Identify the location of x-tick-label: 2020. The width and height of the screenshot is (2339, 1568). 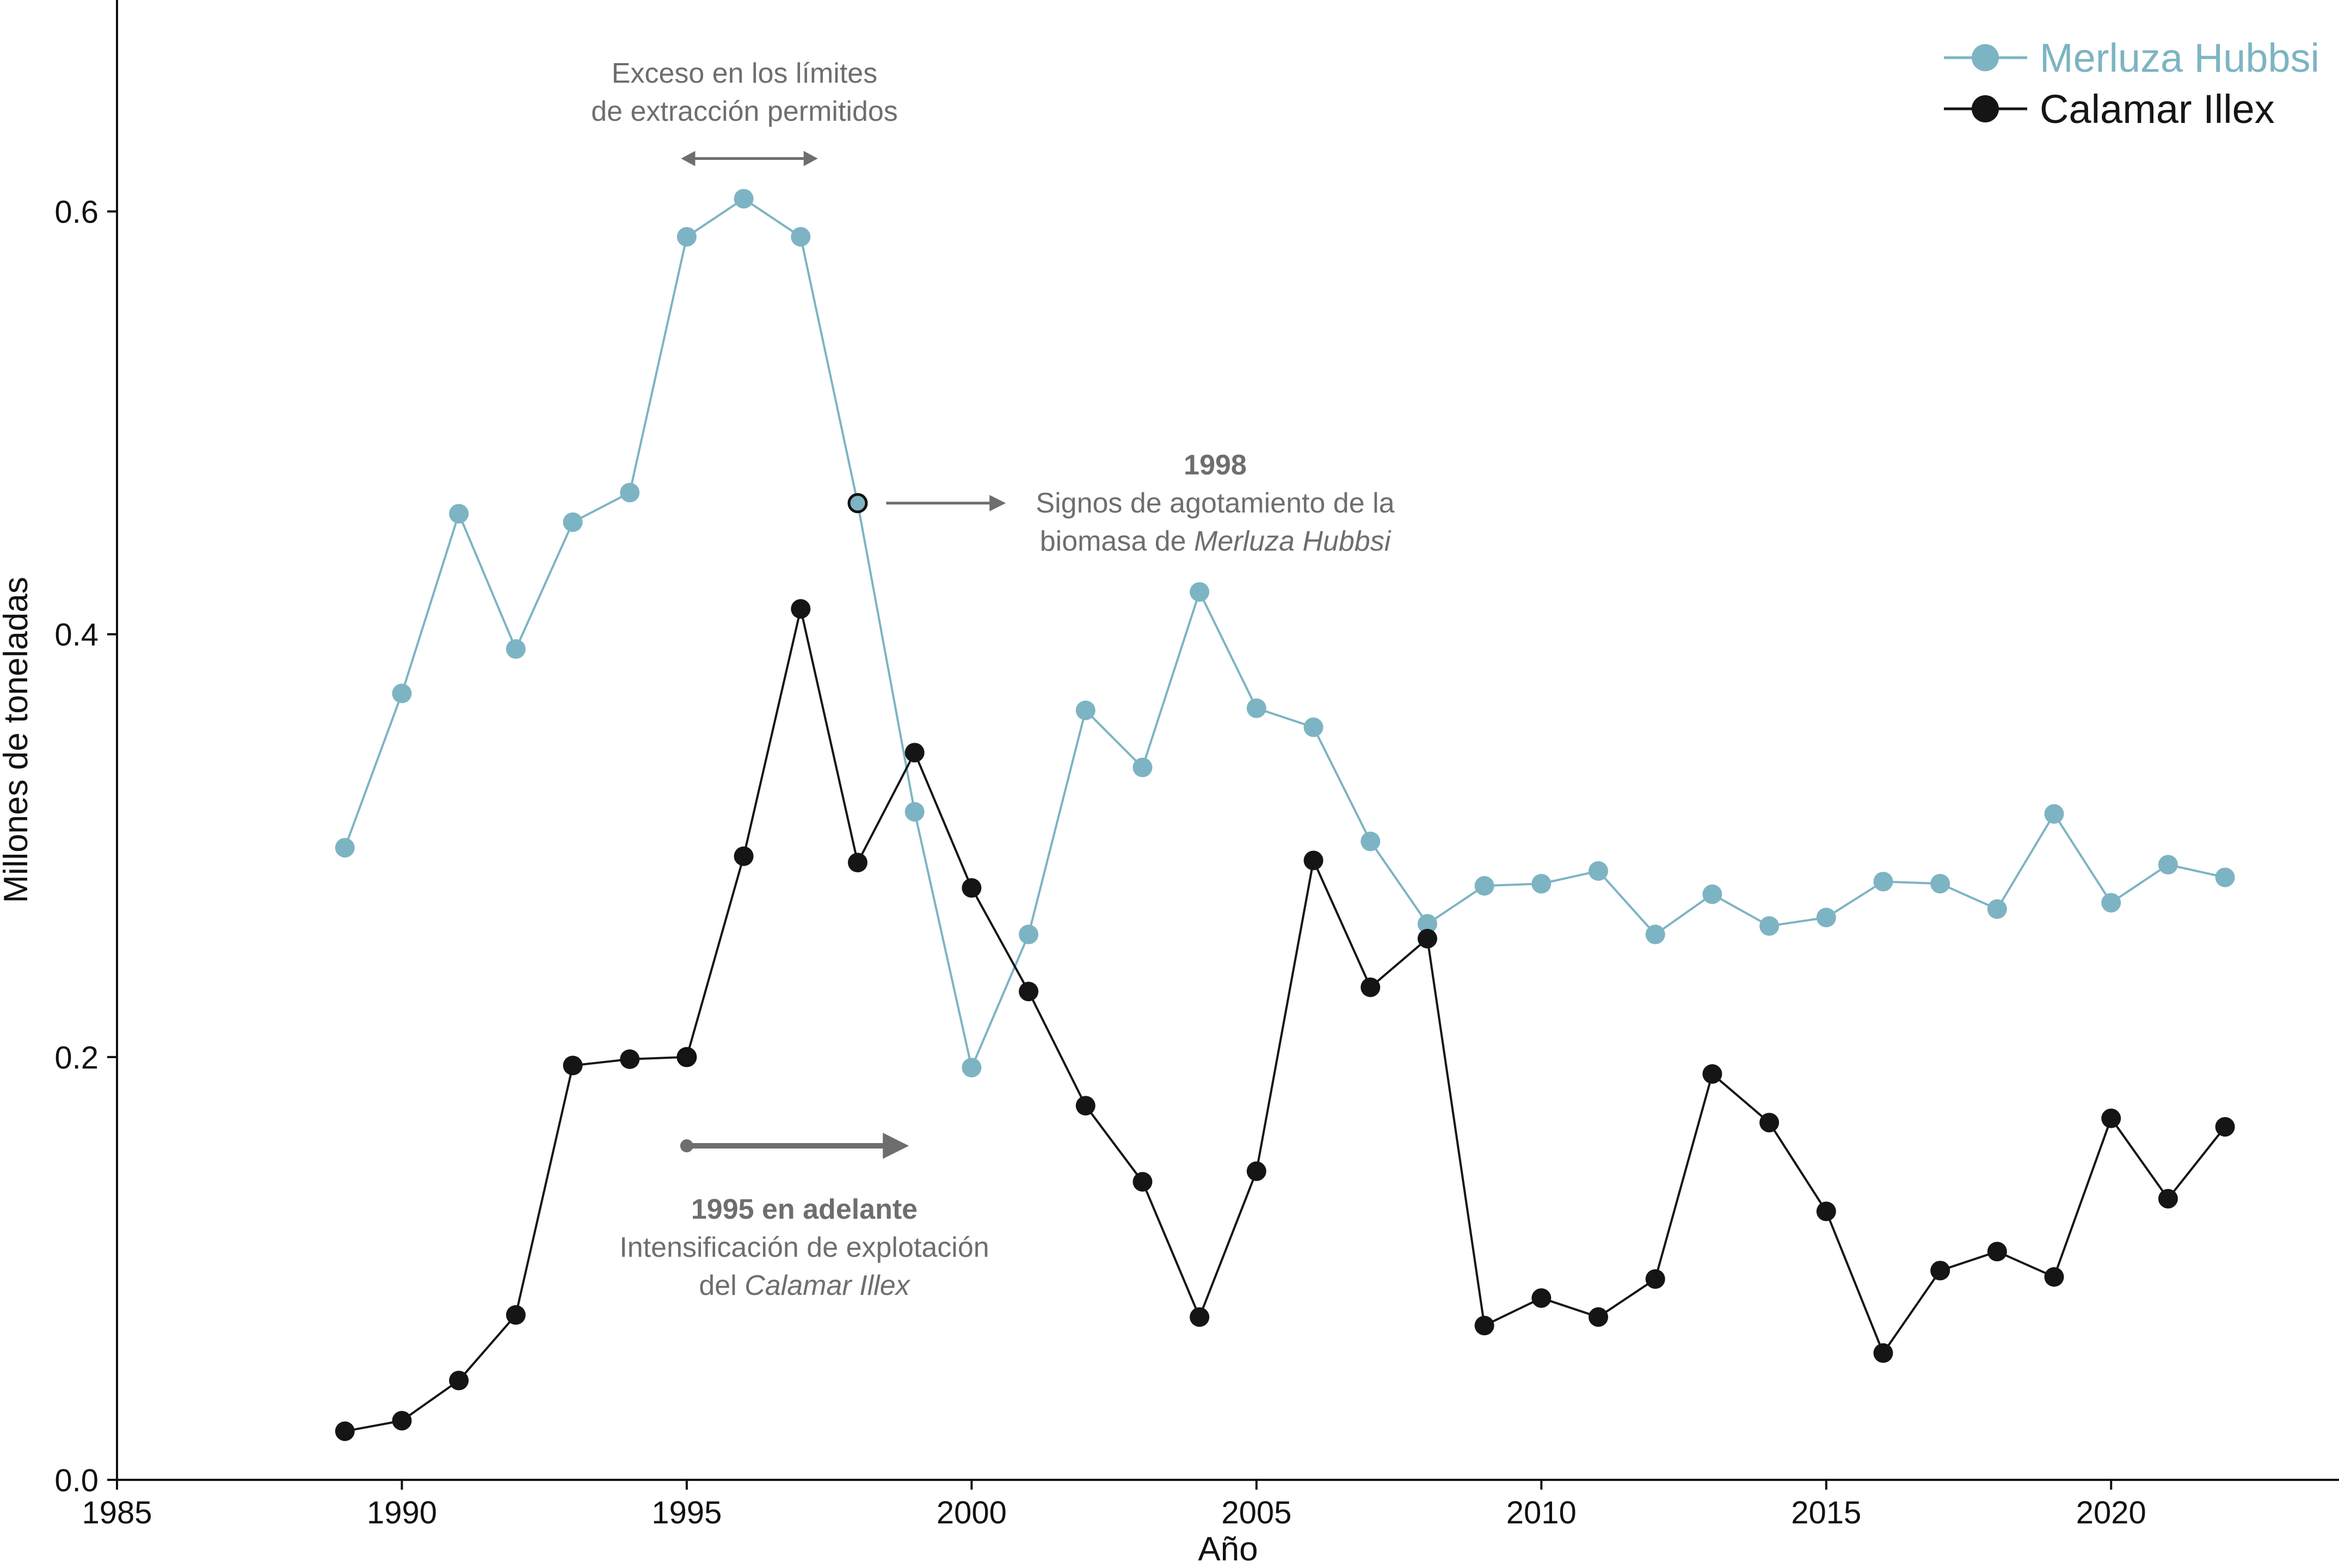
(2111, 1513).